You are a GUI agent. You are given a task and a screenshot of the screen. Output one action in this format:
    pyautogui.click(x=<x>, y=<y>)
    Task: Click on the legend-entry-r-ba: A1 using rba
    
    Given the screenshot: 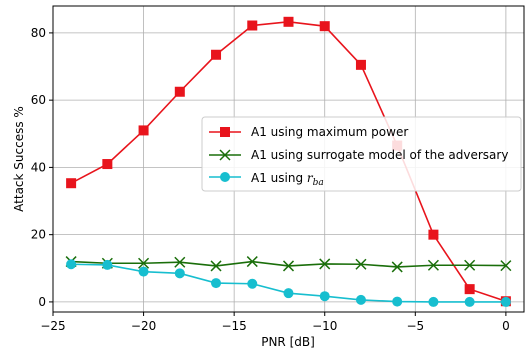 What is the action you would take?
    pyautogui.click(x=266, y=179)
    